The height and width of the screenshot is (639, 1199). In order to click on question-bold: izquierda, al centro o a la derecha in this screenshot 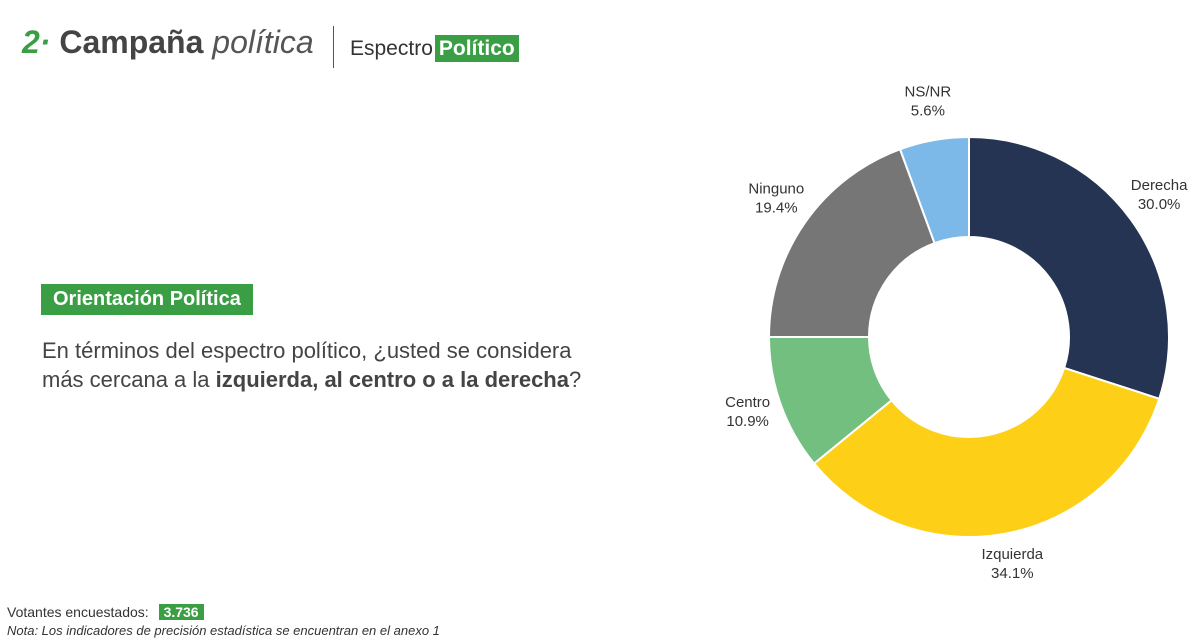, I will do `click(392, 379)`.